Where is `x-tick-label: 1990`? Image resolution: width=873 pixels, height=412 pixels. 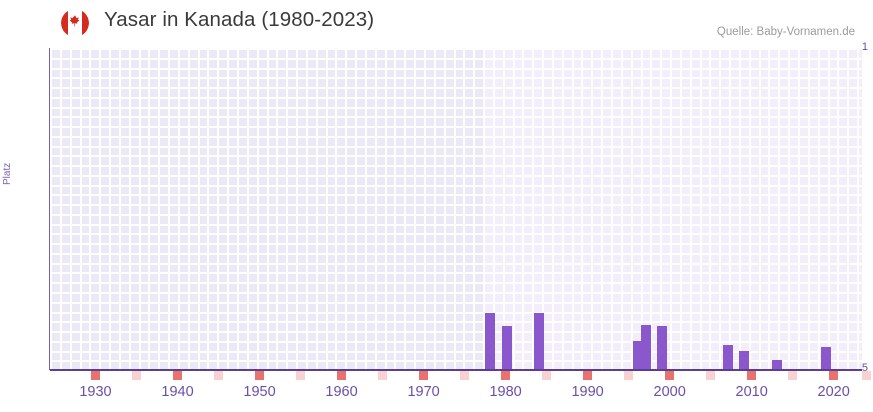 x-tick-label: 1990 is located at coordinates (587, 392).